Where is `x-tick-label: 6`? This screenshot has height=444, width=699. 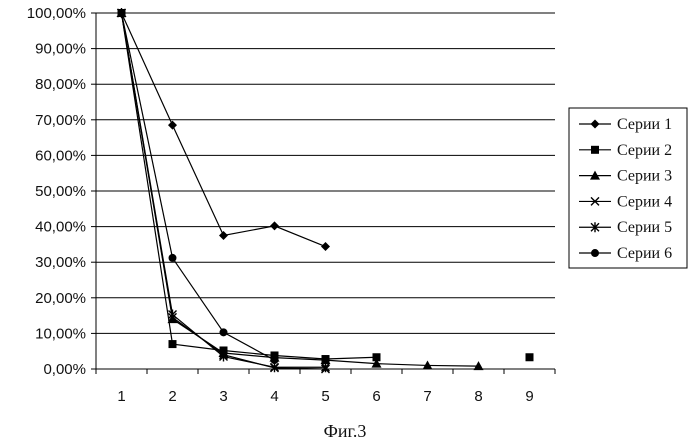
x-tick-label: 6 is located at coordinates (376, 396).